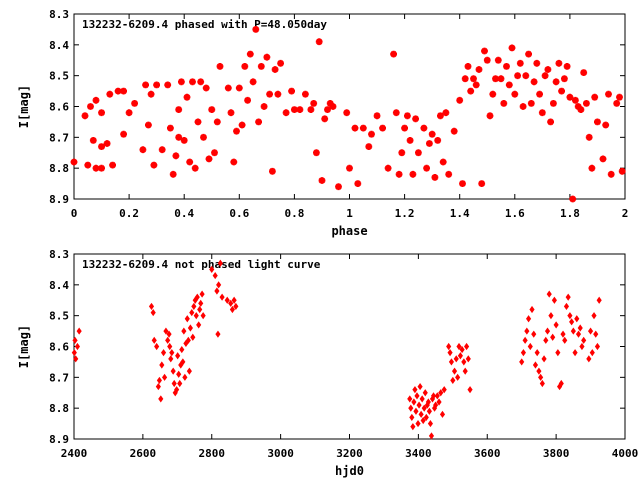  I want to click on phased-plot-title: 132232-6209.4 phased with P=48.050day, so click(204, 24).